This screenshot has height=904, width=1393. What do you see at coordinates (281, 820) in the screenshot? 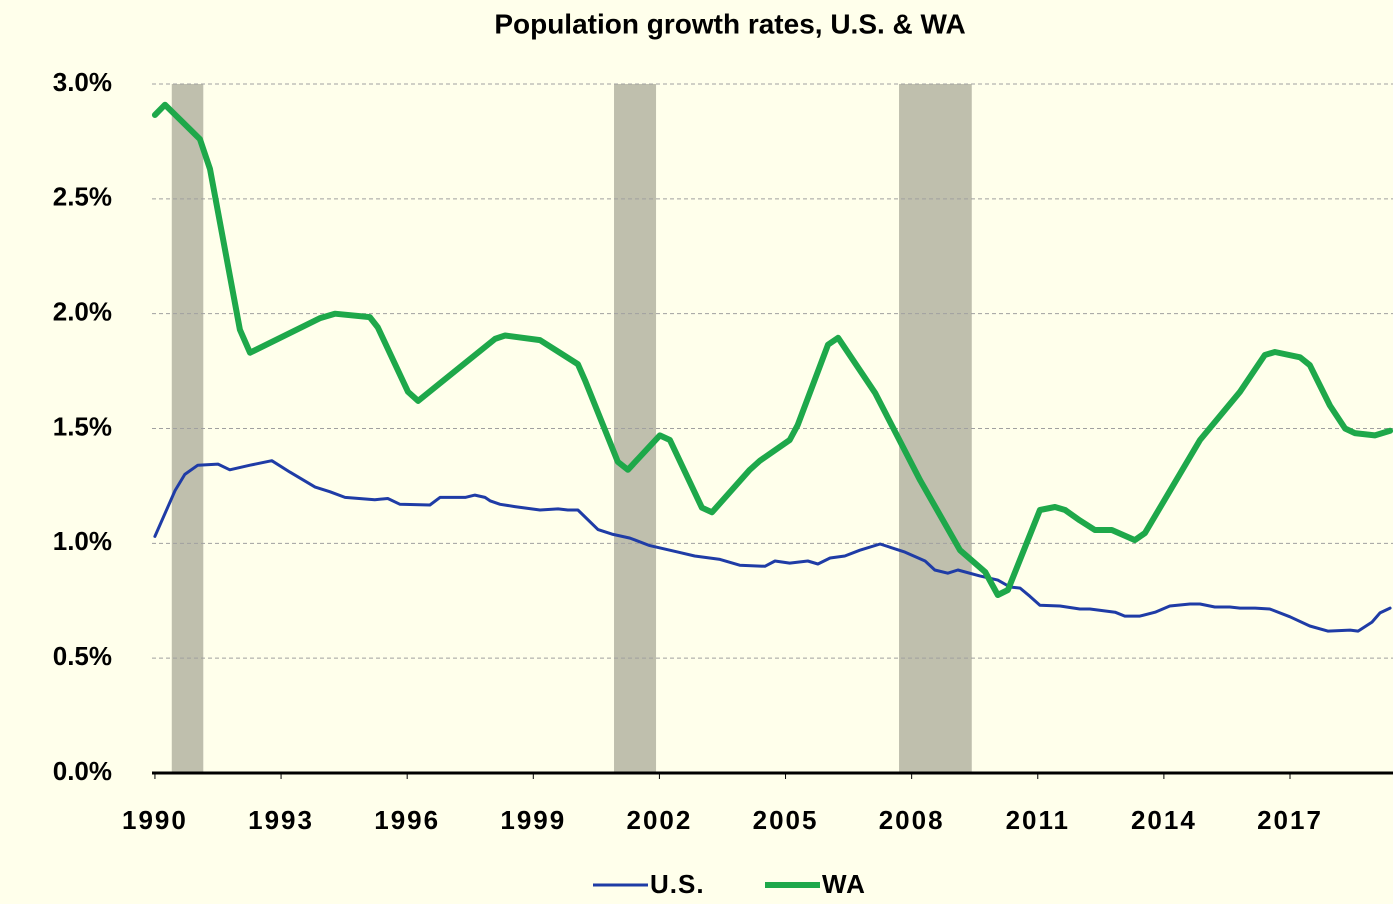
I see `x-tick-label: 1993` at bounding box center [281, 820].